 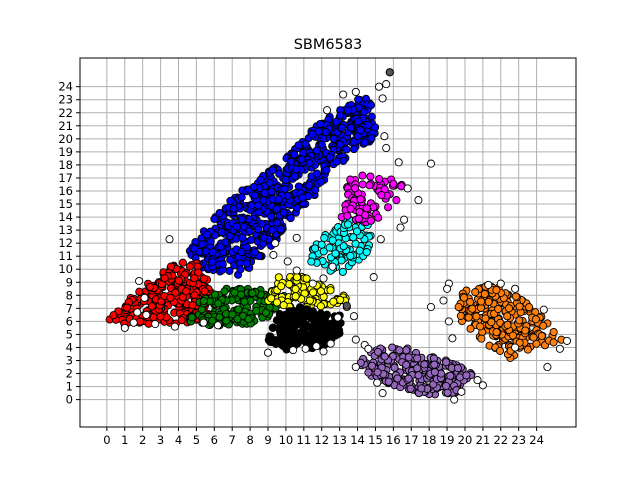 I want to click on x-tick-label: 13, so click(x=339, y=440).